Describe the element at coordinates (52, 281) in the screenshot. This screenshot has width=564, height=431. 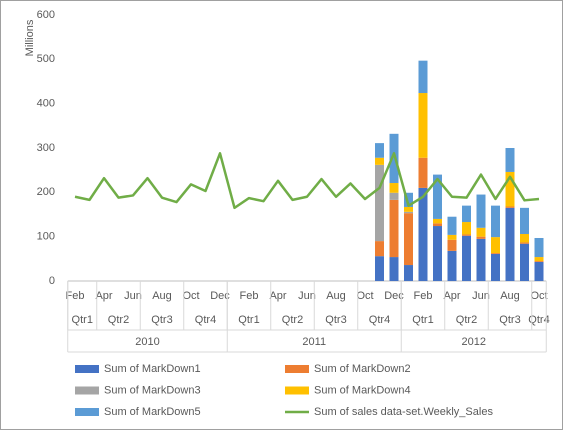
I see `y-tick-label: 0` at that location.